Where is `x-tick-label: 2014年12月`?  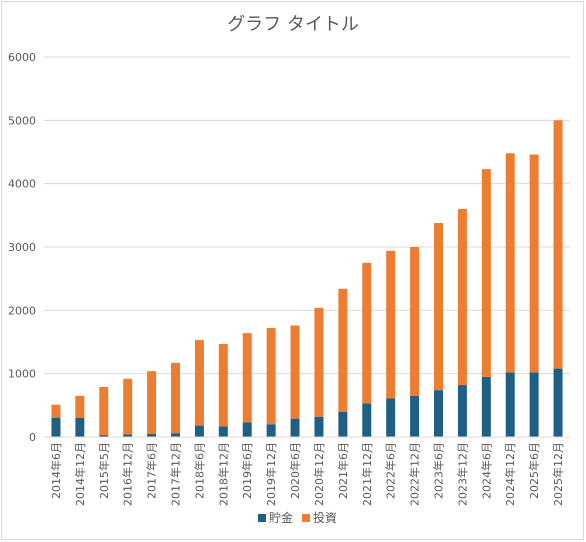 x-tick-label: 2014年12月 is located at coordinates (80, 474).